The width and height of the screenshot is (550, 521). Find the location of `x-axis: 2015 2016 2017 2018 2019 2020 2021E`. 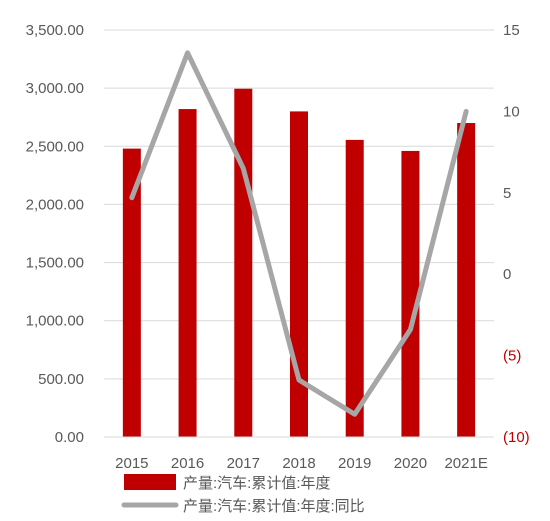

x-axis: 2015 2016 2017 2018 2019 2020 2021E is located at coordinates (299, 454).